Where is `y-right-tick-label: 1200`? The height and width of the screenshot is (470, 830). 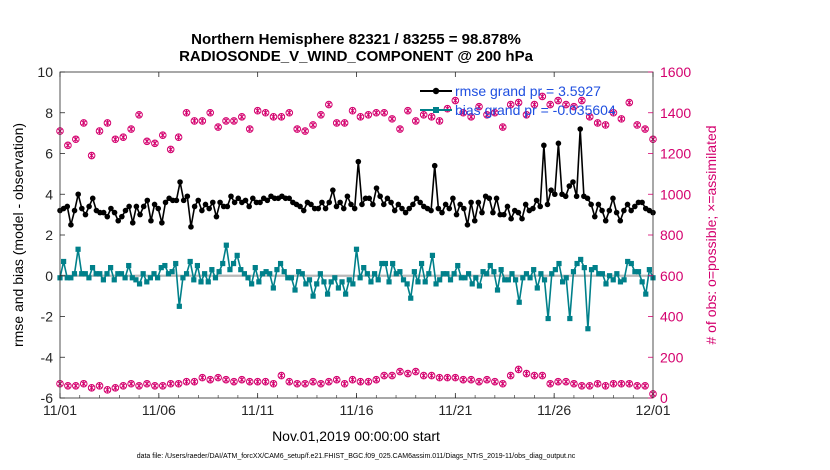
y-right-tick-label: 1200 is located at coordinates (675, 154).